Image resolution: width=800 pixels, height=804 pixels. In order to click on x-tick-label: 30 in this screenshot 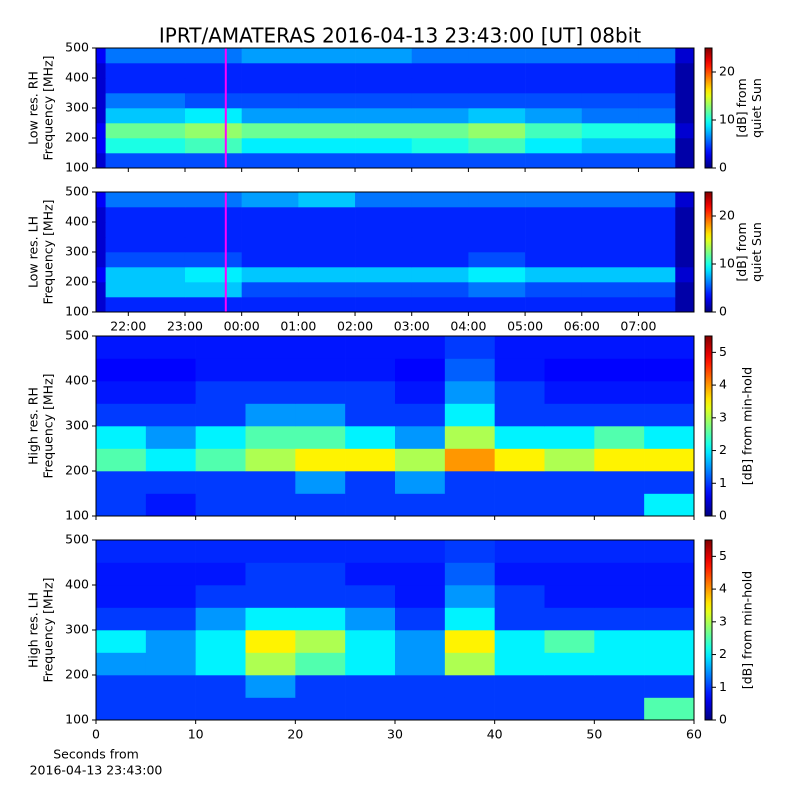, I will do `click(395, 734)`.